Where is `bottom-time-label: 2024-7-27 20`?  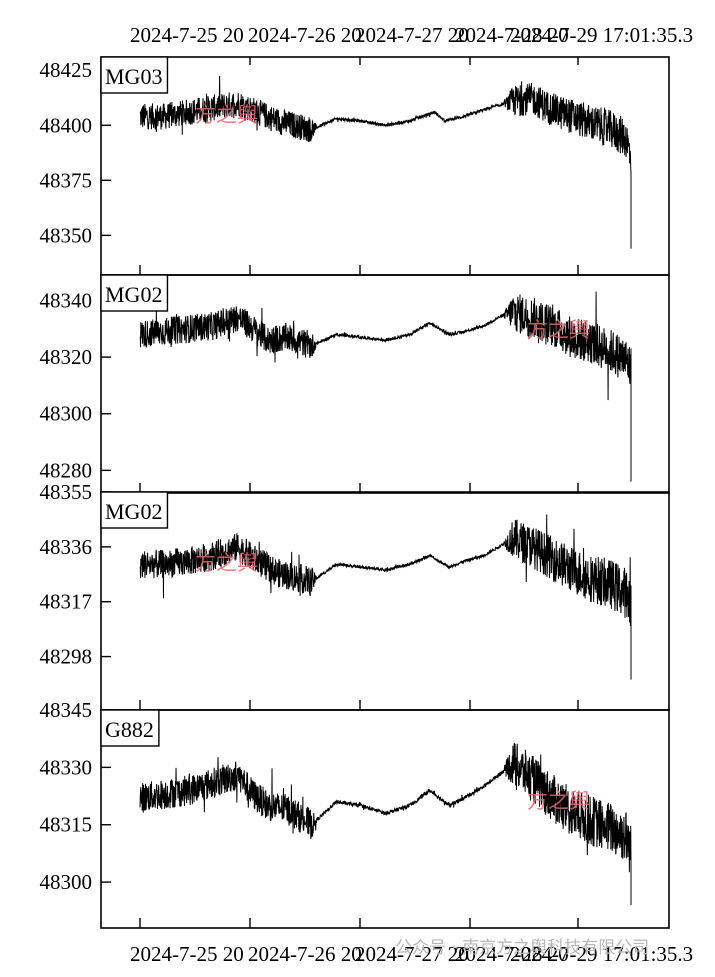
bottom-time-label: 2024-7-27 20 is located at coordinates (412, 954).